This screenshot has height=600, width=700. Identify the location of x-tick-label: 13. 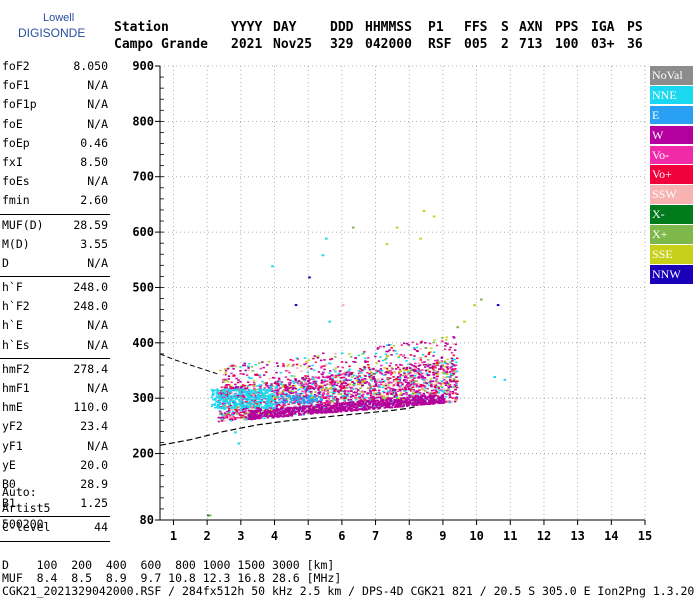
(577, 536).